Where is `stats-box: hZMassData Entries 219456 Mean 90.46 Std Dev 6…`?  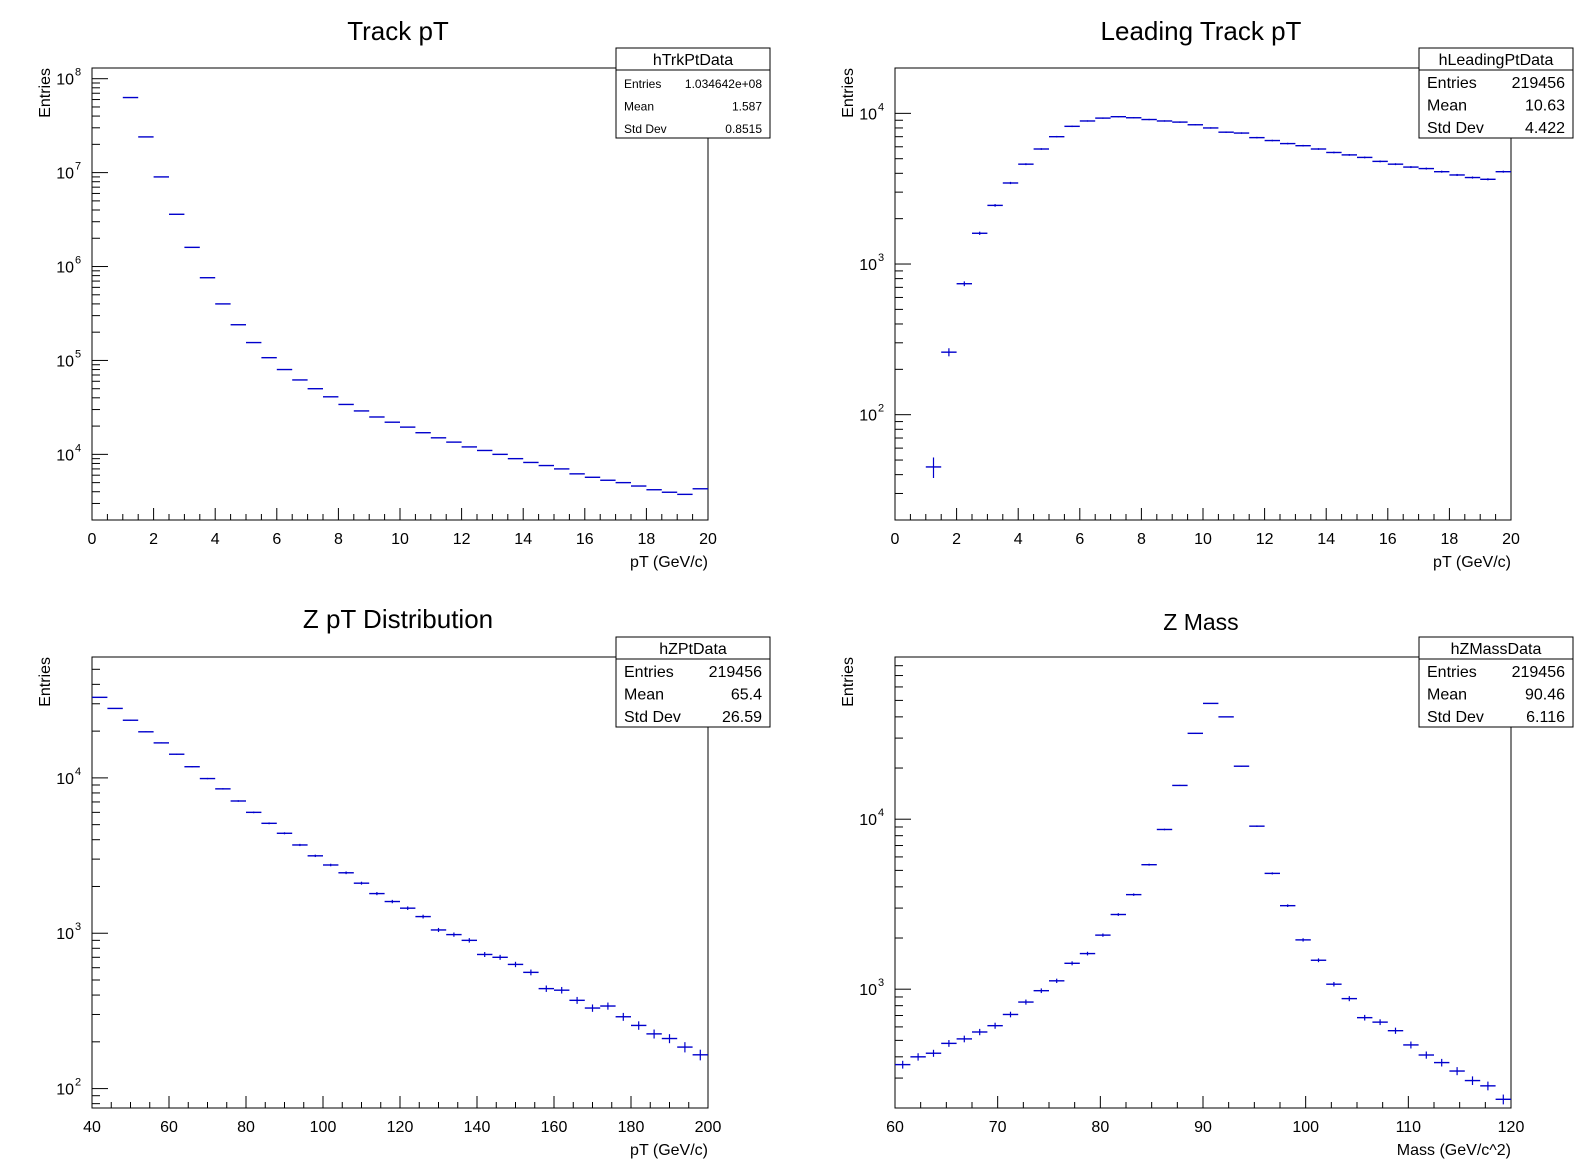
stats-box: hZMassData Entries 219456 Mean 90.46 Std Dev 6… is located at coordinates (1496, 682).